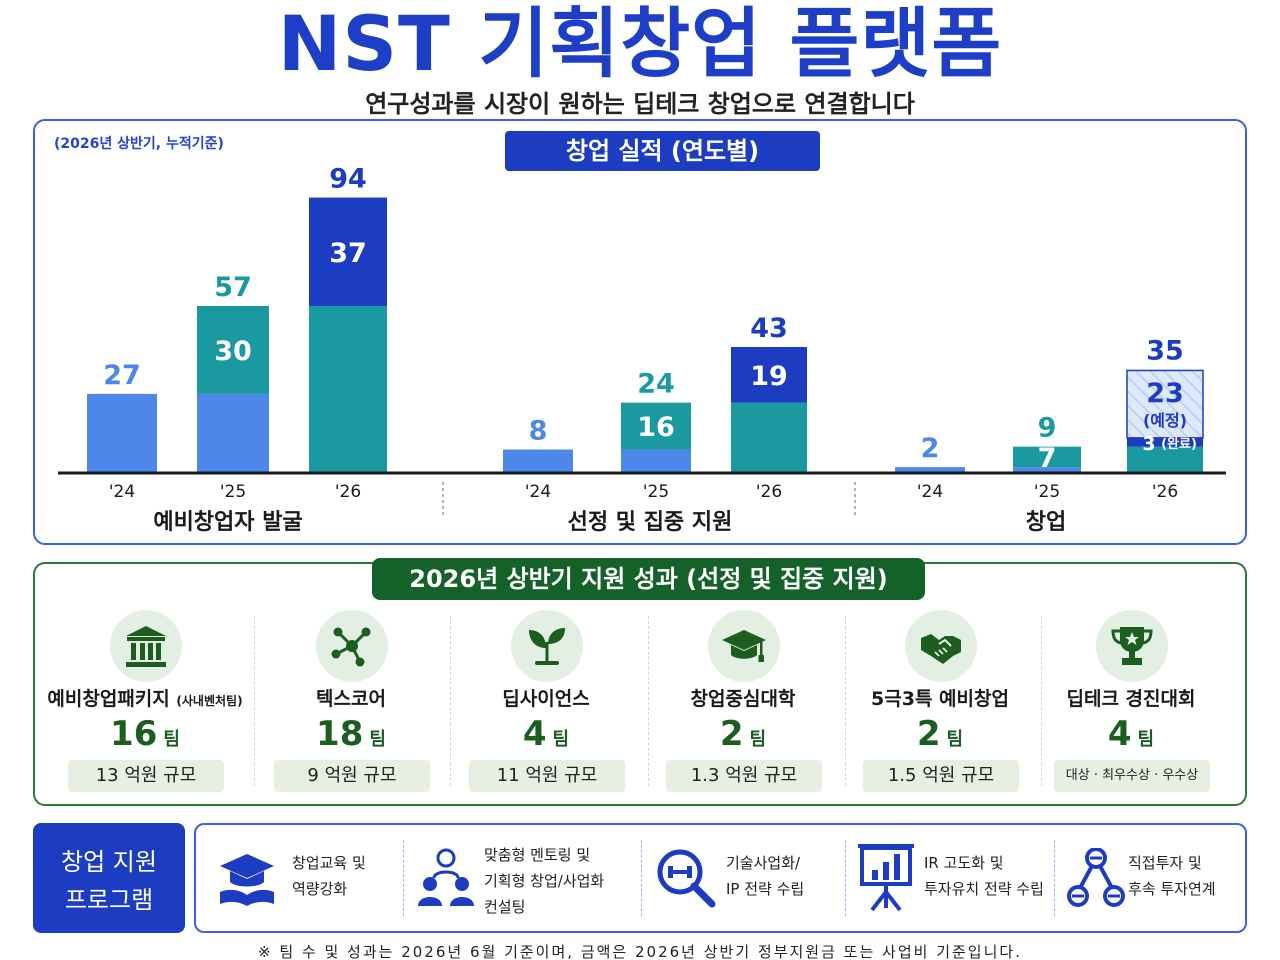  I want to click on bar-increment-label: 37, so click(348, 253).